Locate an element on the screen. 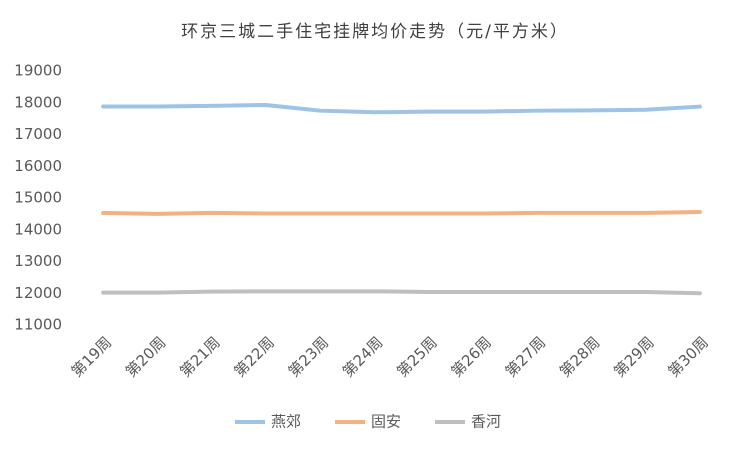  legend-label: 固安 is located at coordinates (386, 422).